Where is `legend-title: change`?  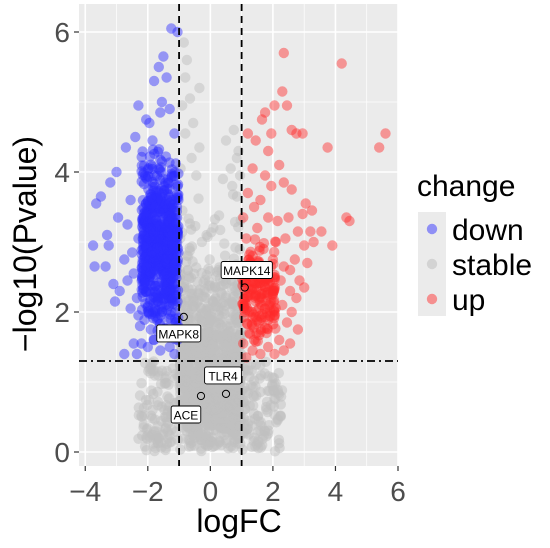 legend-title: change is located at coordinates (466, 186).